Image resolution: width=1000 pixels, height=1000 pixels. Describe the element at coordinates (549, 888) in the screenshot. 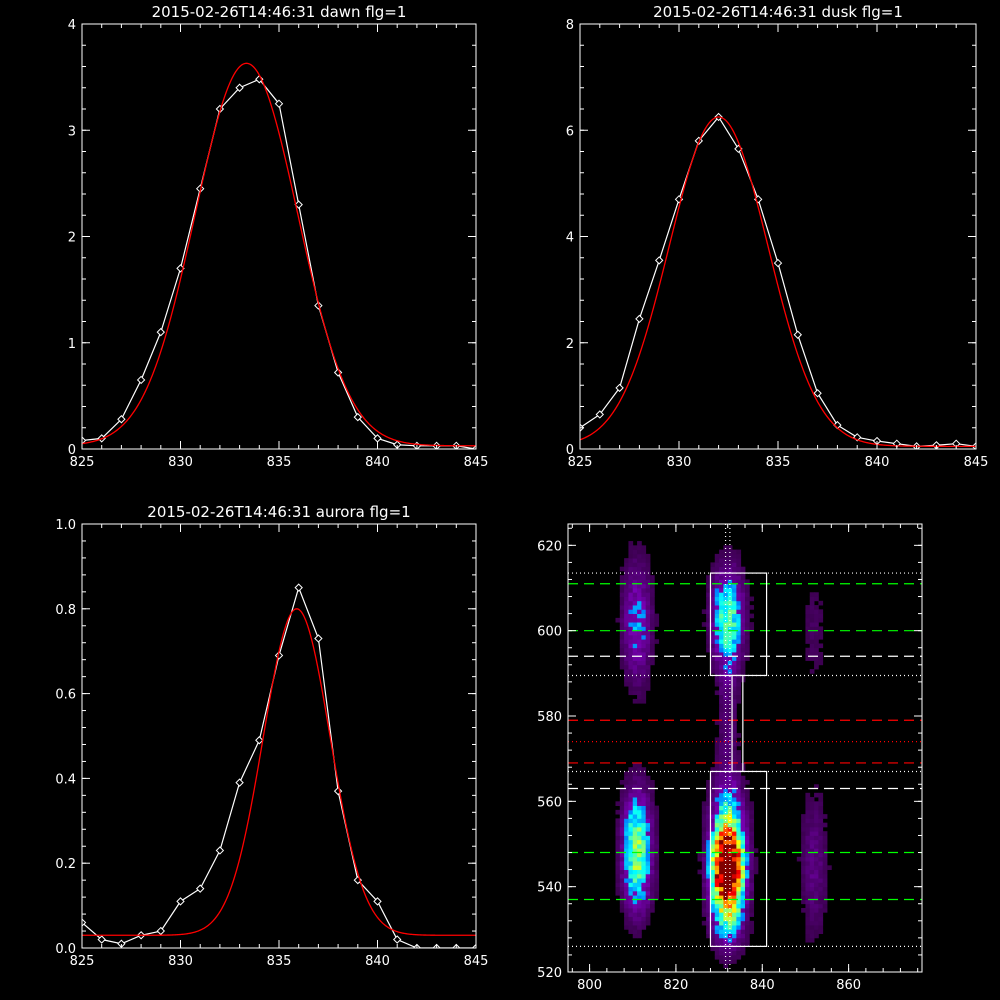

I see `y-tick-label: 540` at that location.